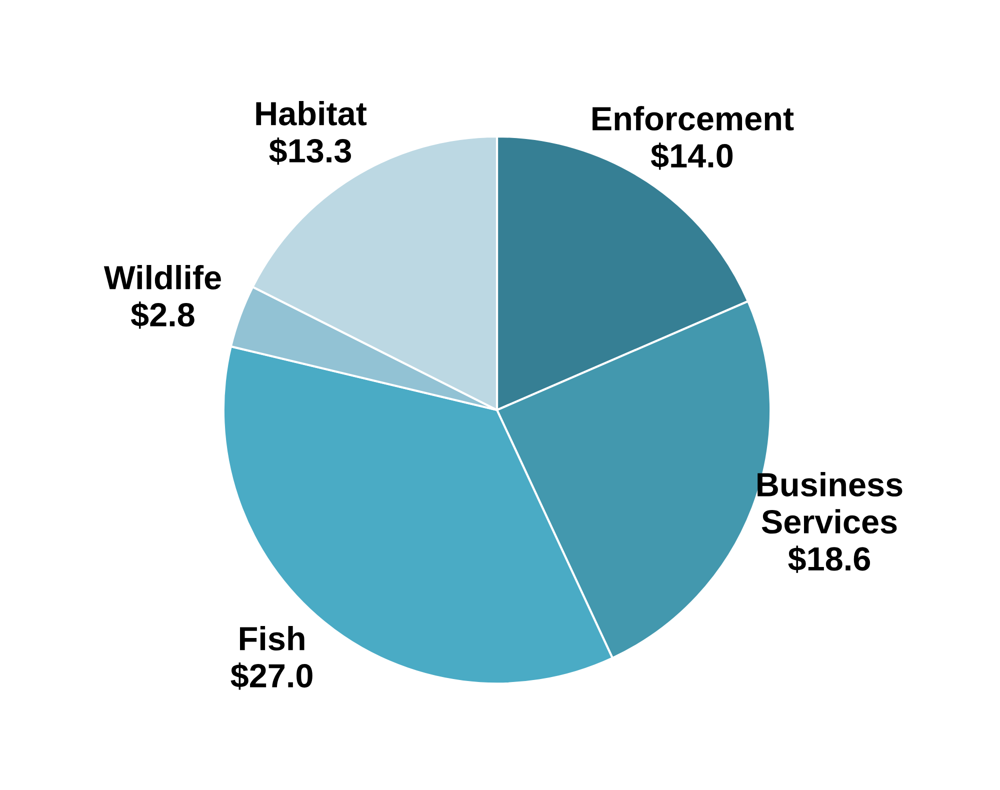 This screenshot has height=790, width=1000. Describe the element at coordinates (162, 277) in the screenshot. I see `slice-label: Wildlife` at that location.